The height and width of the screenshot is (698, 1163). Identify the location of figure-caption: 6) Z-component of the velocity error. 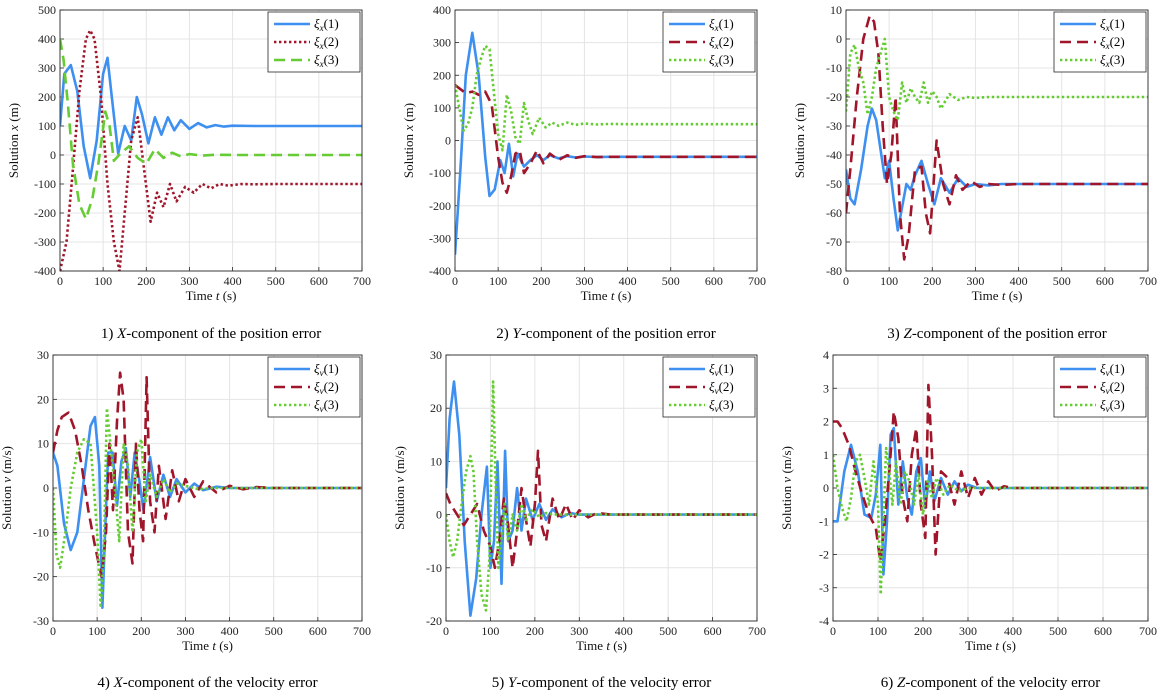
(991, 683).